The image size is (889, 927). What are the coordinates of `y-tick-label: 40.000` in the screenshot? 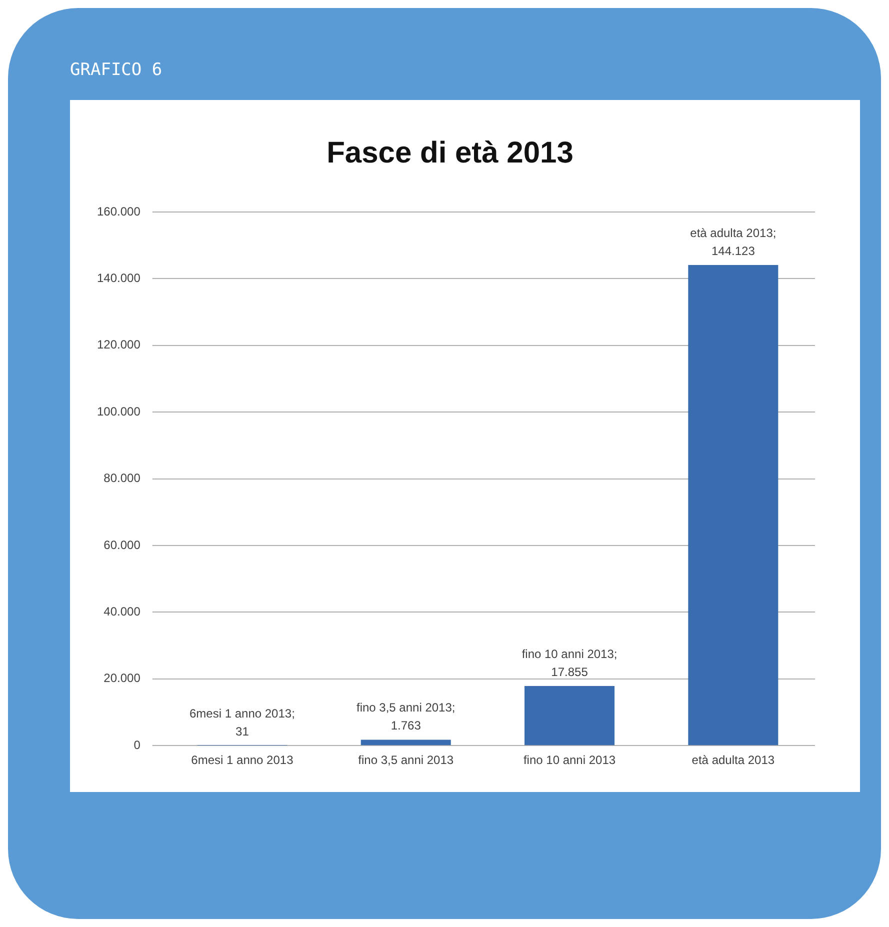 It's located at (122, 611).